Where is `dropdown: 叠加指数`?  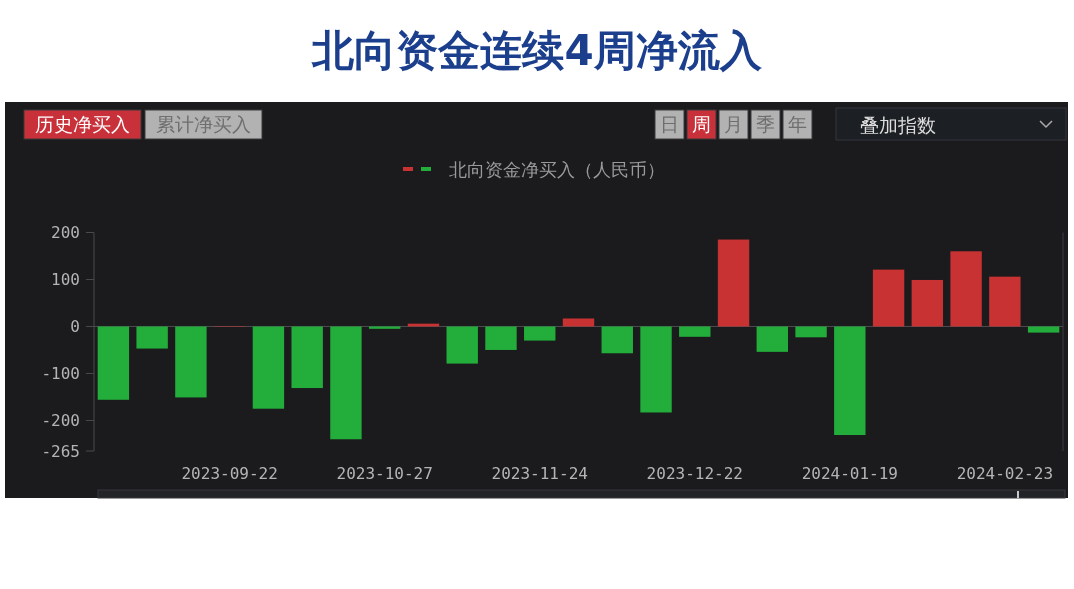 dropdown: 叠加指数 is located at coordinates (951, 124).